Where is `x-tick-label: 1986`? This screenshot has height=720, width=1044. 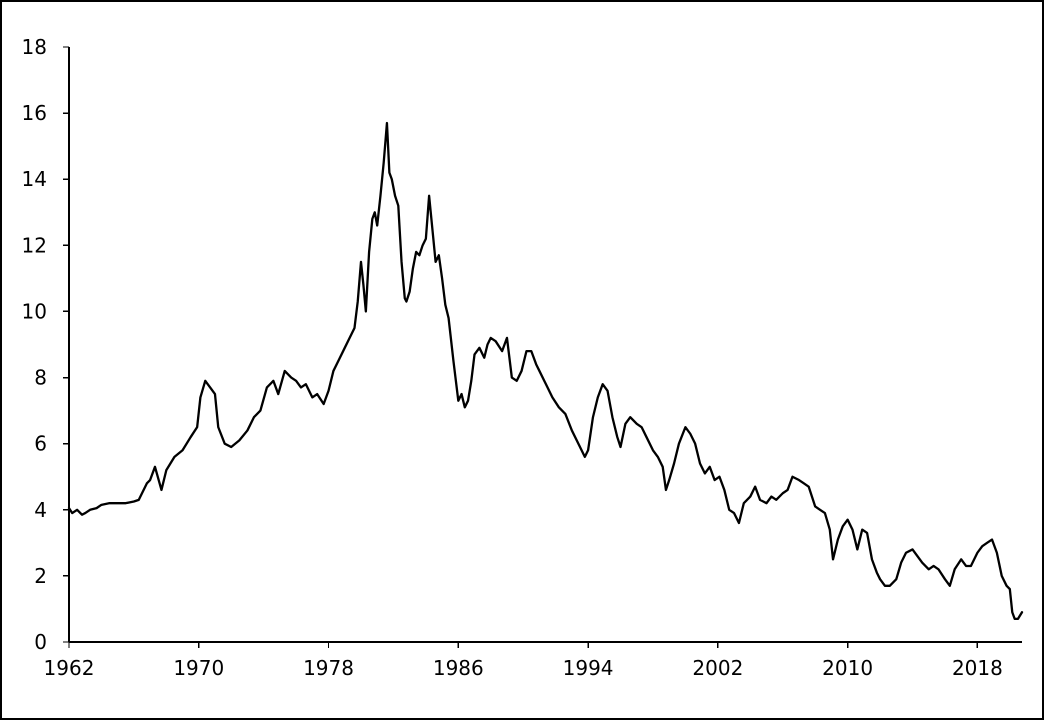 x-tick-label: 1986 is located at coordinates (458, 668).